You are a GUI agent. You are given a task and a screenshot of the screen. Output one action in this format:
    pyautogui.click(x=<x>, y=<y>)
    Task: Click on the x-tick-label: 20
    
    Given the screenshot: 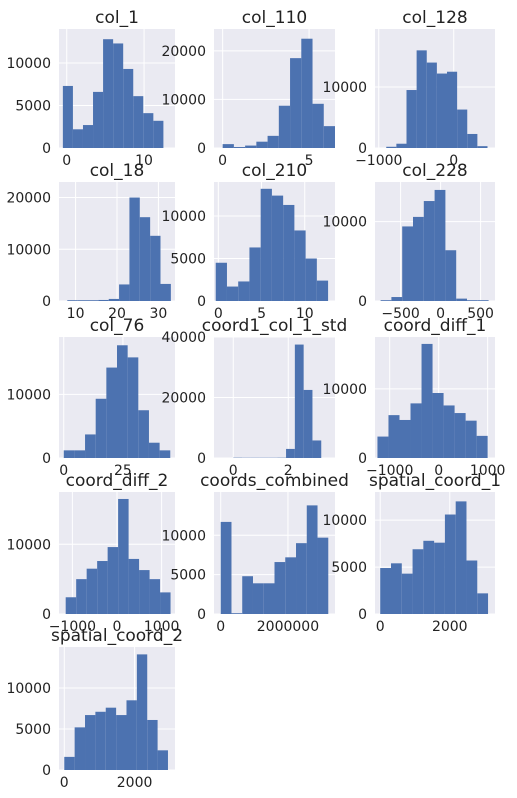 What is the action you would take?
    pyautogui.click(x=117, y=314)
    